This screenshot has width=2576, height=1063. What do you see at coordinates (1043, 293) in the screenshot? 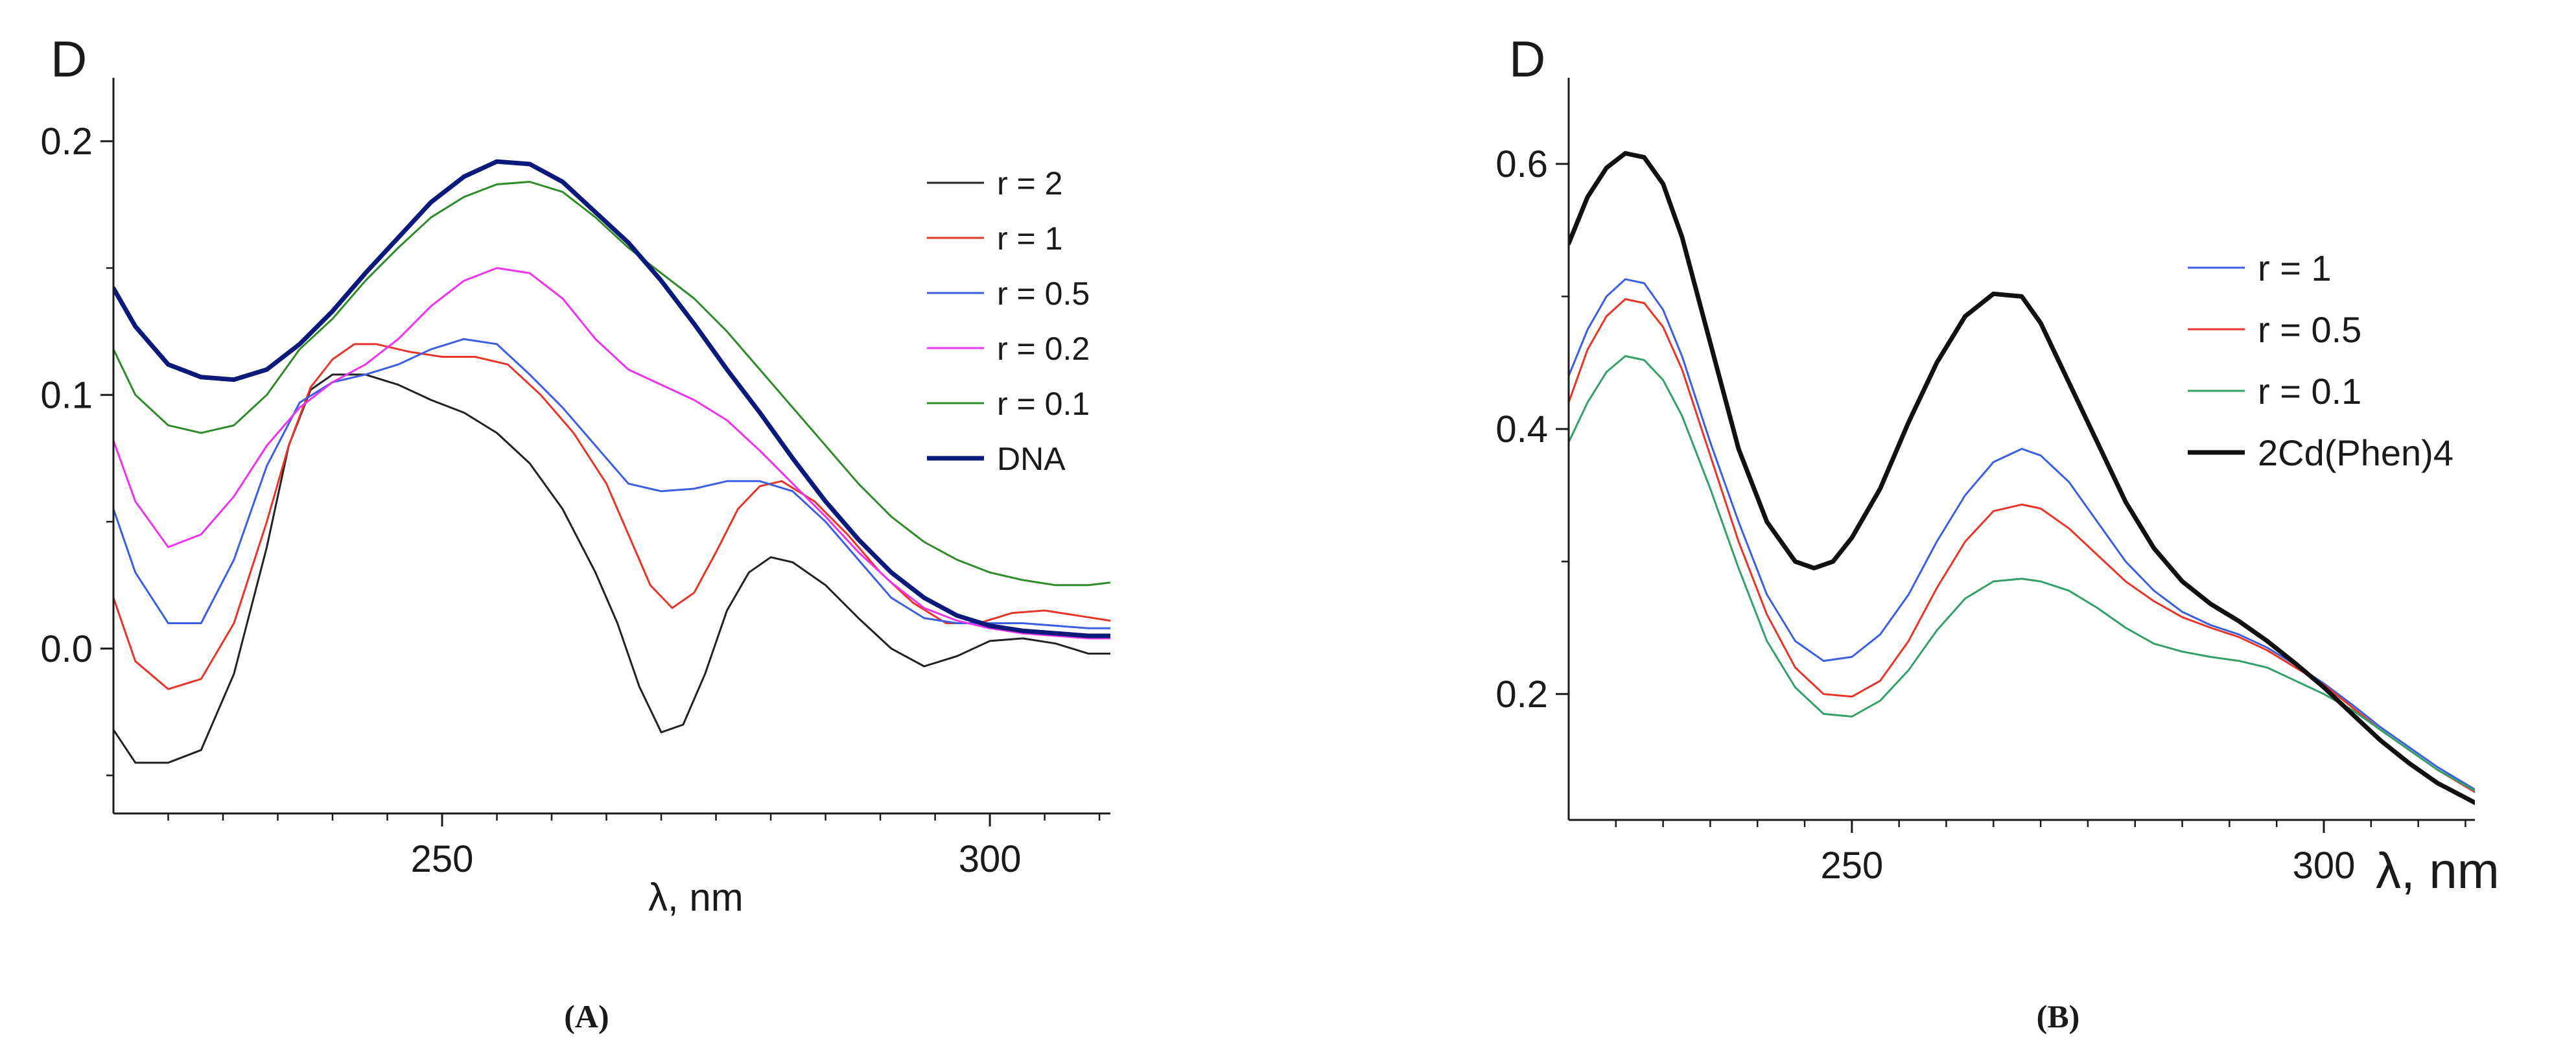
I see `panel-a-legend-label: r = 0.5` at bounding box center [1043, 293].